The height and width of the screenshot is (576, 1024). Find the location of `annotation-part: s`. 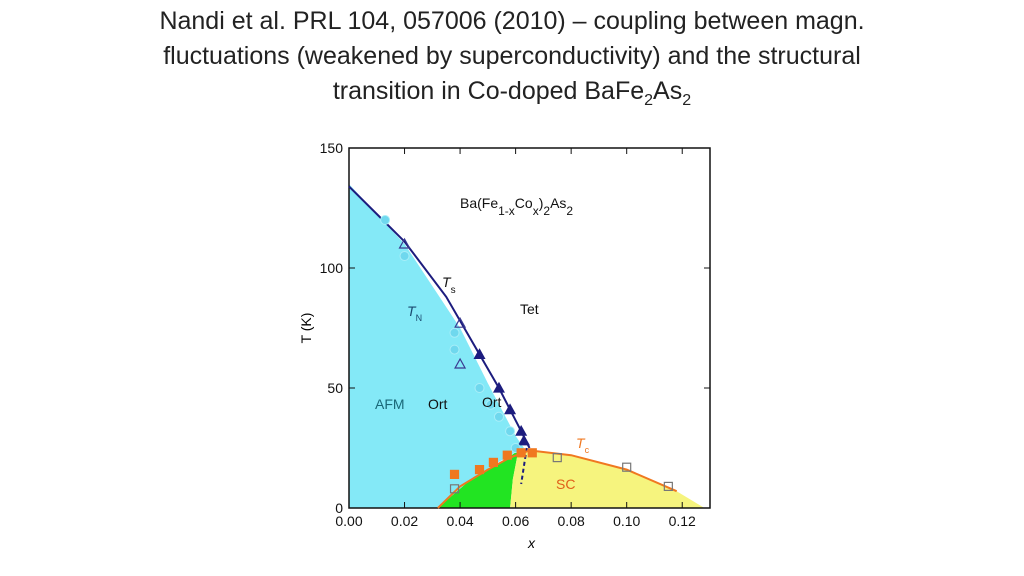

annotation-part: s is located at coordinates (453, 290).